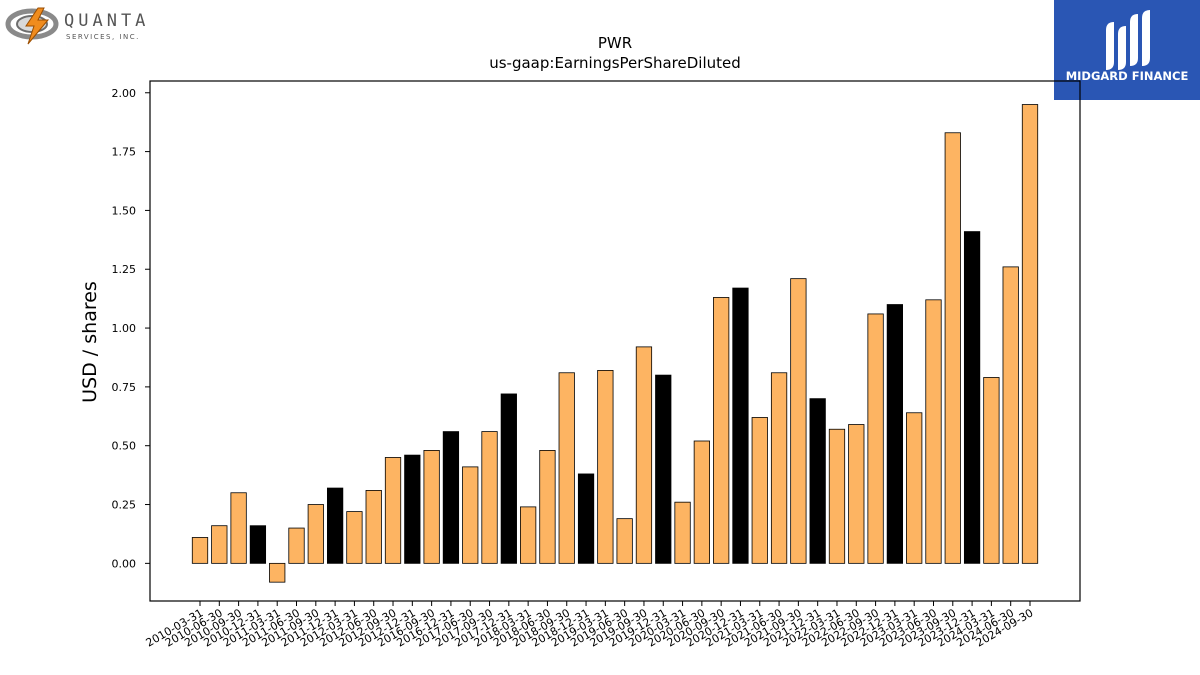 The height and width of the screenshot is (675, 1200). What do you see at coordinates (124, 563) in the screenshot?
I see `y-tick-label: 0.00` at bounding box center [124, 563].